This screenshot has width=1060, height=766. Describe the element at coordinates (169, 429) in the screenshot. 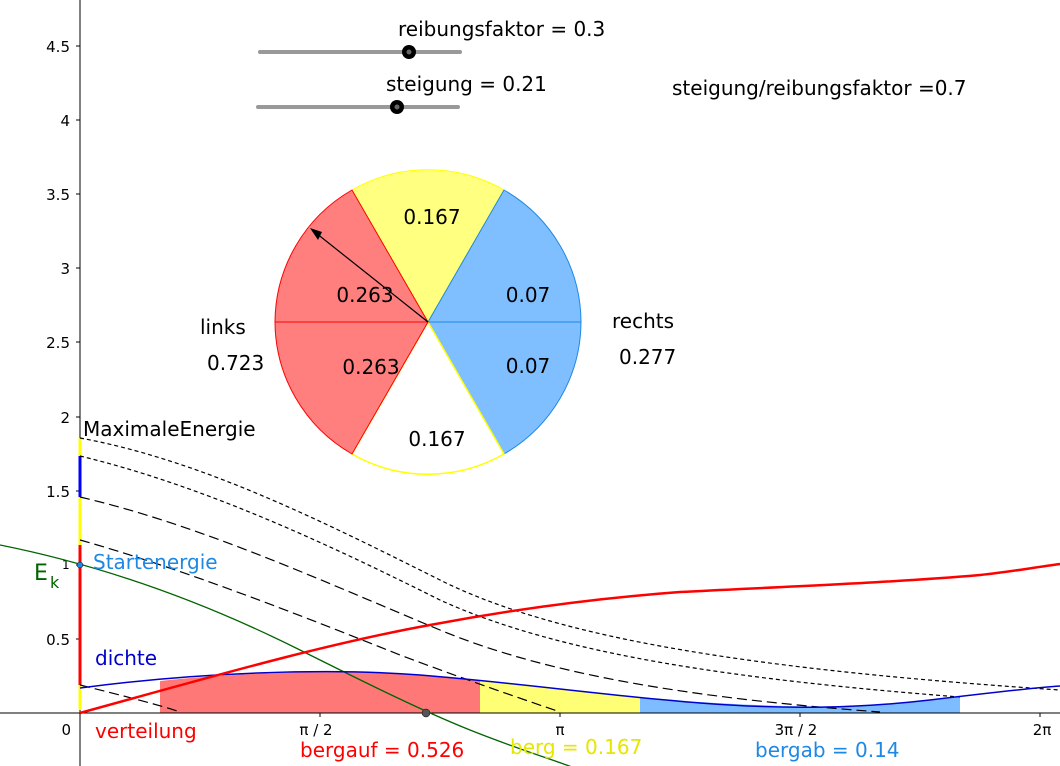

I see `maximale-energie-label: MaximaleEnergie` at that location.